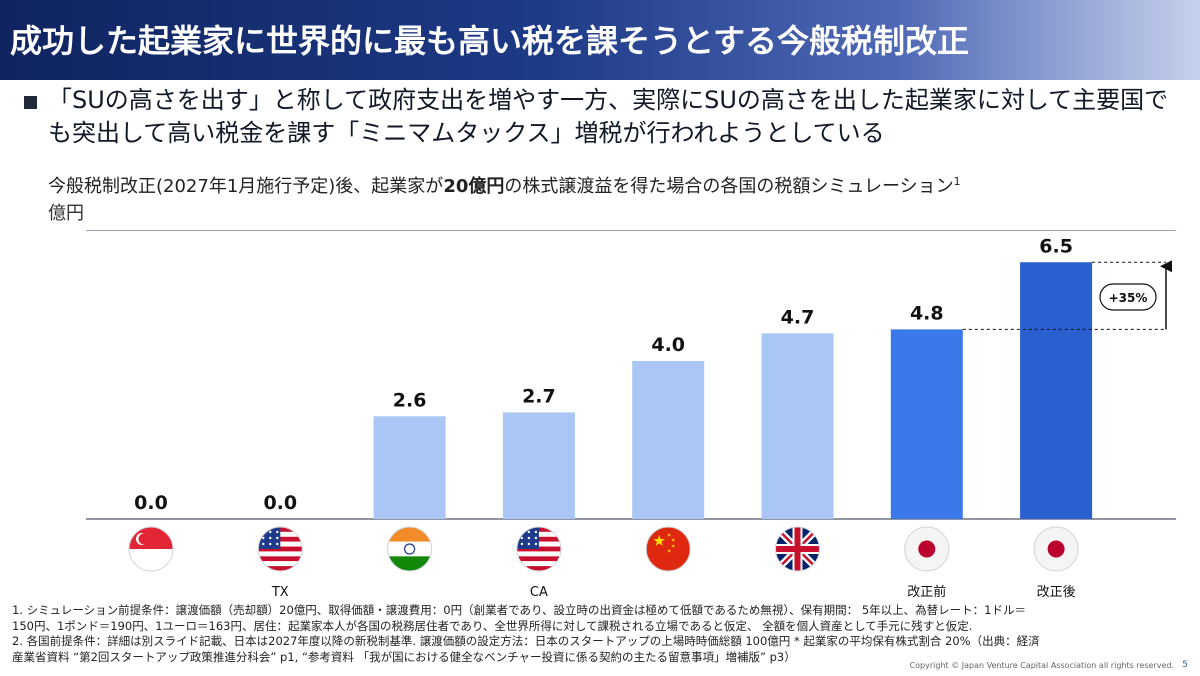  Describe the element at coordinates (151, 503) in the screenshot. I see `value-label-1: 0.0` at that location.